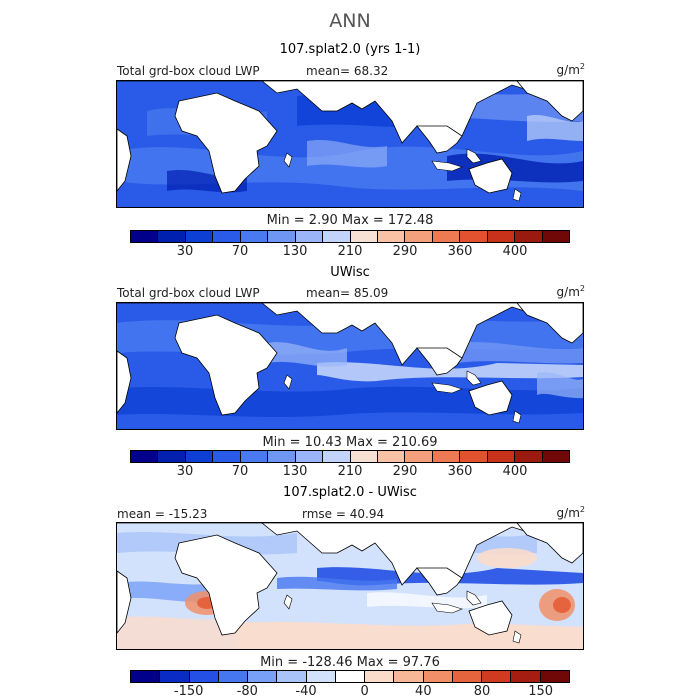  Describe the element at coordinates (350, 220) in the screenshot. I see `minmax-model: Min = 2.90 Max = 172.48` at that location.